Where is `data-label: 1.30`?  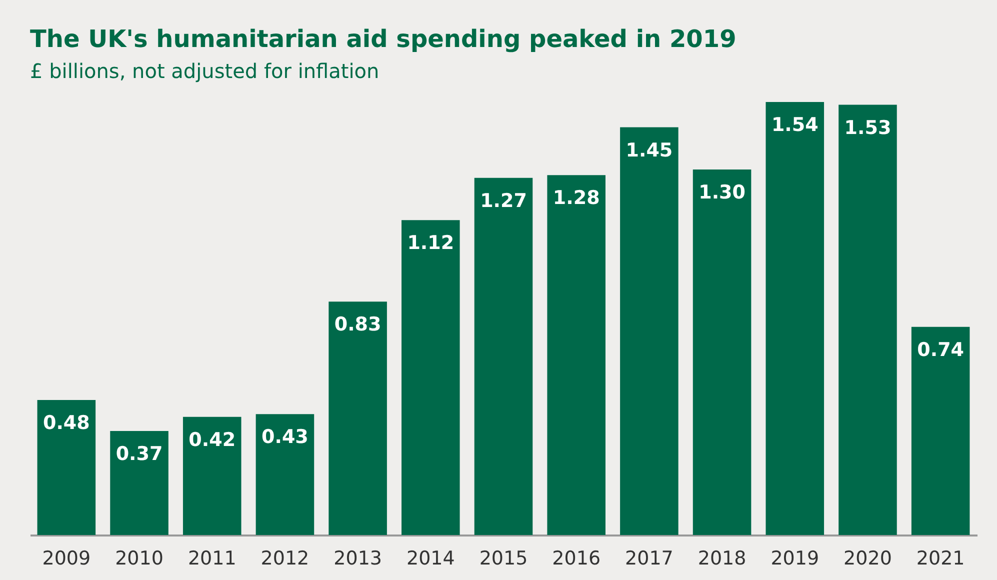
data-label: 1.30 is located at coordinates (722, 192).